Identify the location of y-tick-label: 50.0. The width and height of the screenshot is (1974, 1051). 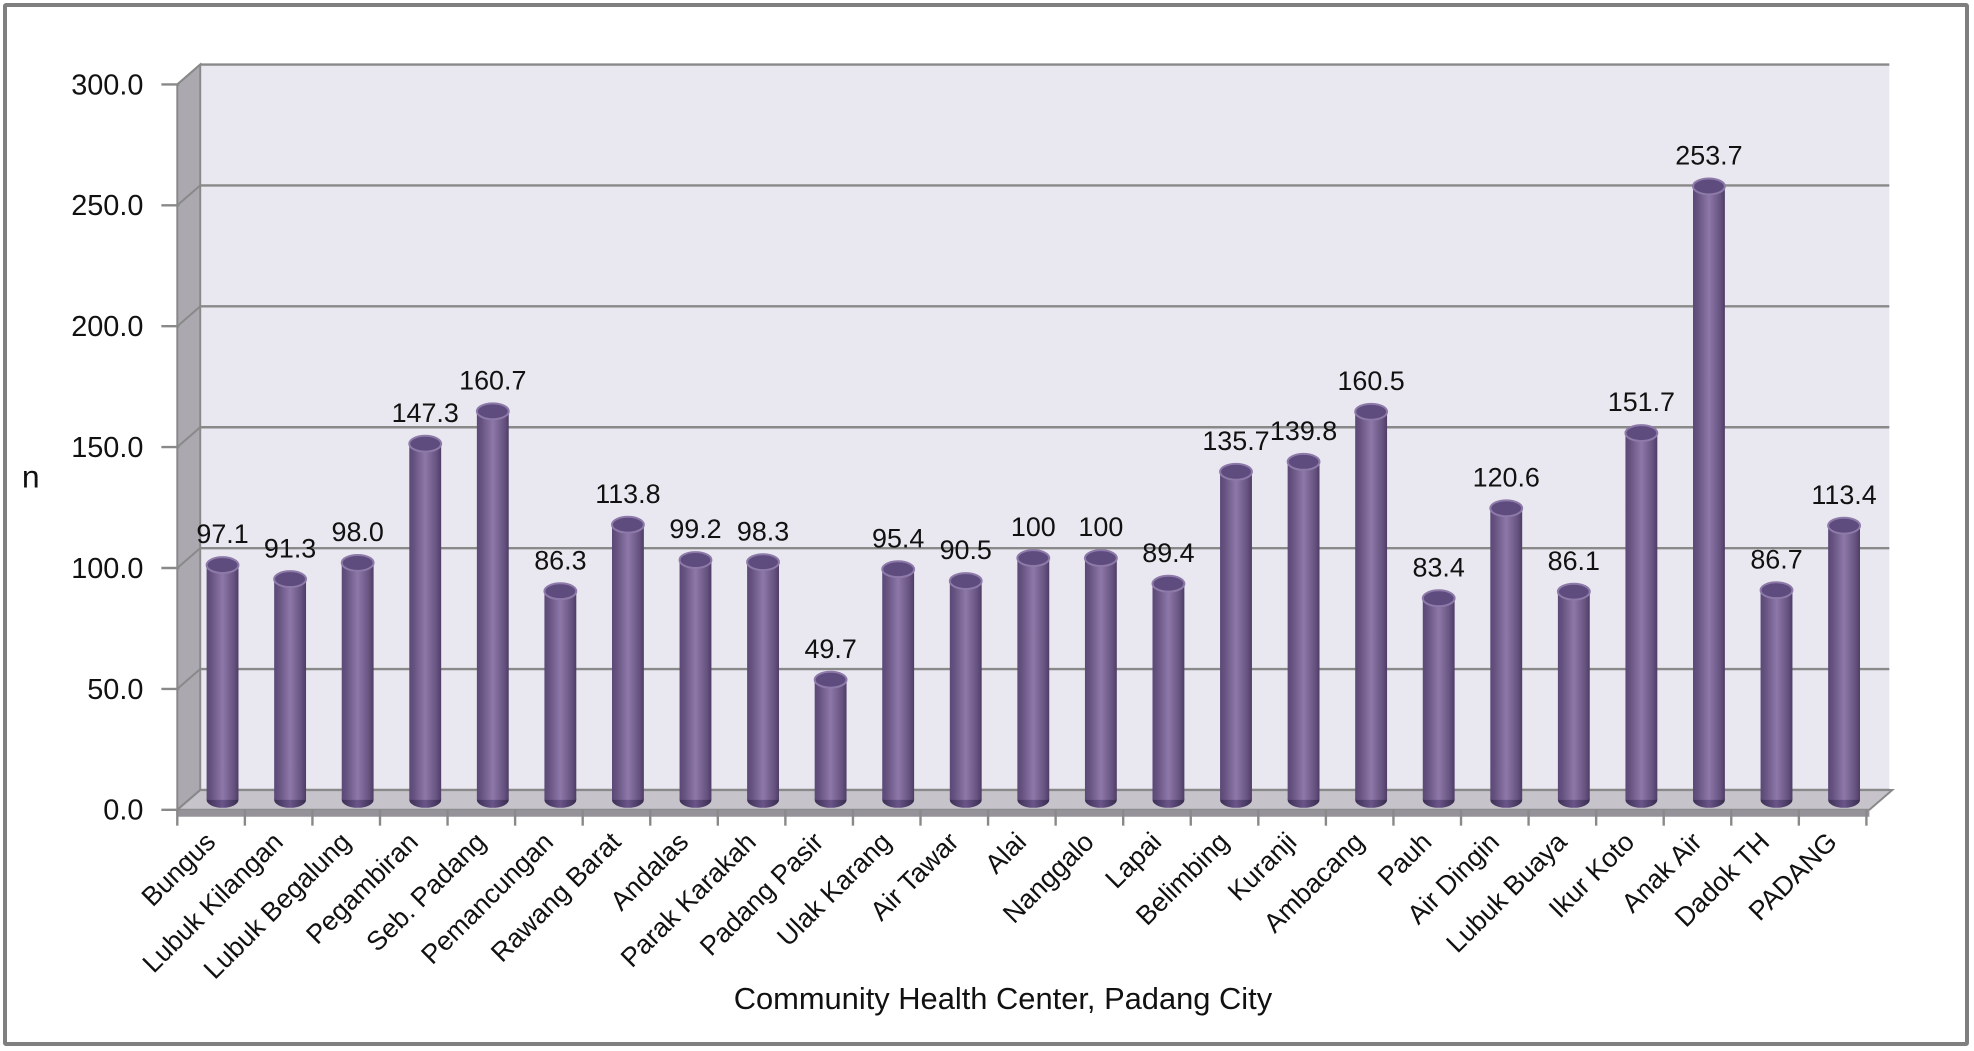
(115, 690).